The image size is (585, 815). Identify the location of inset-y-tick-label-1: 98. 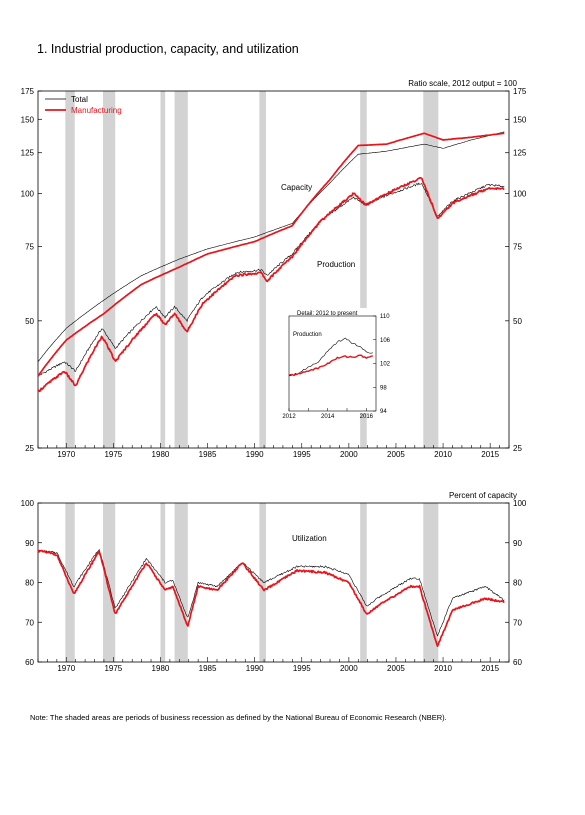
(383, 388).